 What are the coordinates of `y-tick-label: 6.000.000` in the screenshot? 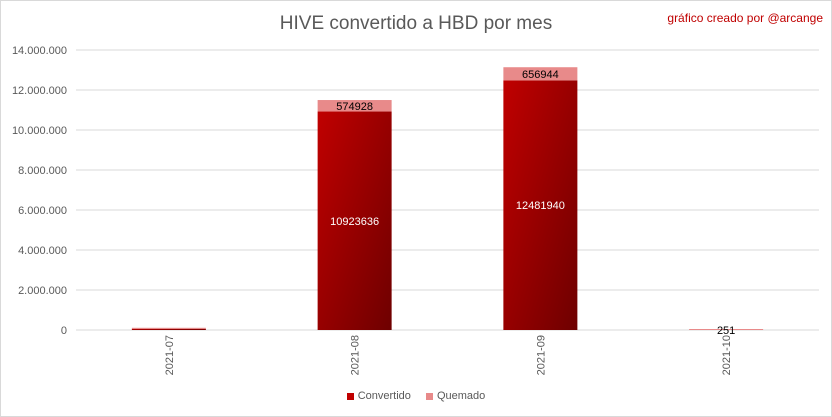 It's located at (42, 211).